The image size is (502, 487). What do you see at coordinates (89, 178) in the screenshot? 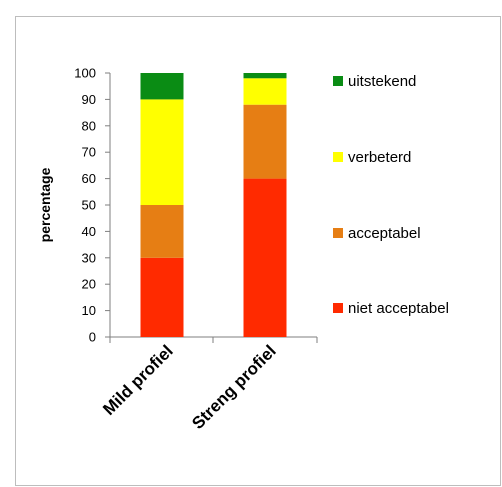
I see `y-tick-label: 60` at bounding box center [89, 178].